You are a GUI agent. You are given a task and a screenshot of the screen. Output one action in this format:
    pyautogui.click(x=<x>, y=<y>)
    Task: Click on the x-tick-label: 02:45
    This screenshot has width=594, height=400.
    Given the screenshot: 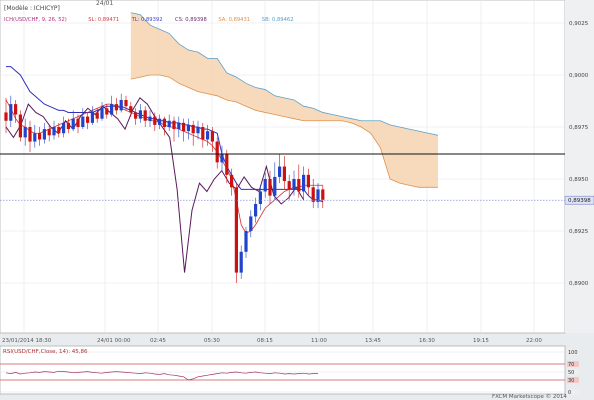 What is the action you would take?
    pyautogui.click(x=158, y=341)
    